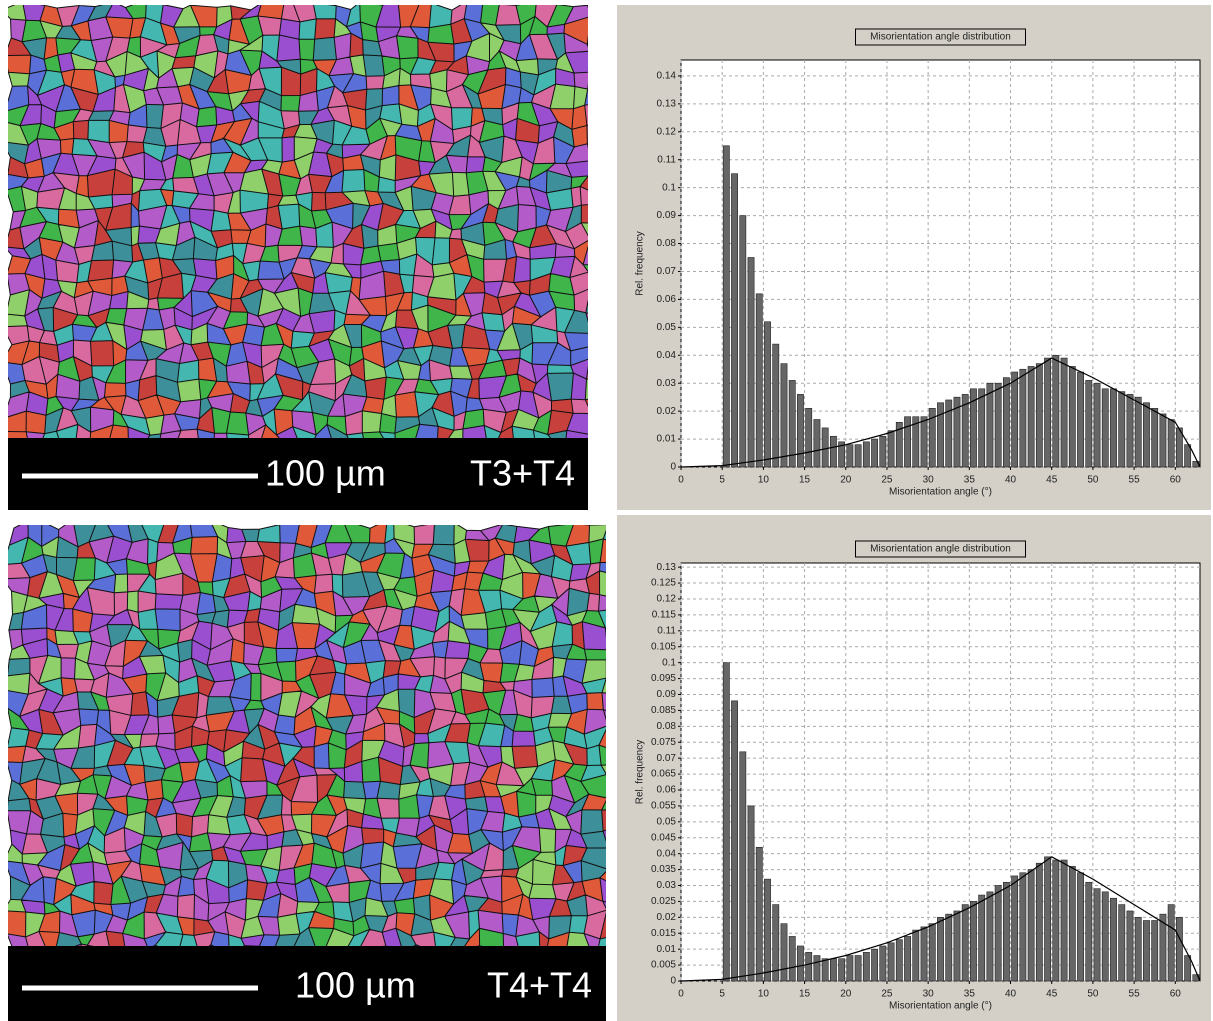 This screenshot has width=1213, height=1021. Describe the element at coordinates (667, 694) in the screenshot. I see `y-tick-label: 0.09` at that location.